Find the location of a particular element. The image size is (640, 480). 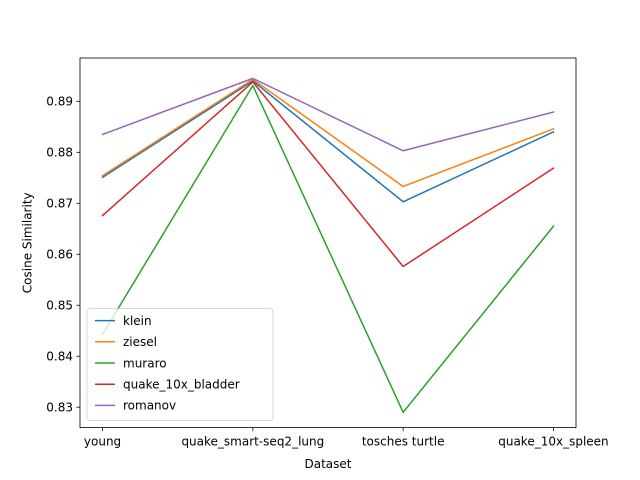

y-axis-title: Cosine Similarity is located at coordinates (28, 242).